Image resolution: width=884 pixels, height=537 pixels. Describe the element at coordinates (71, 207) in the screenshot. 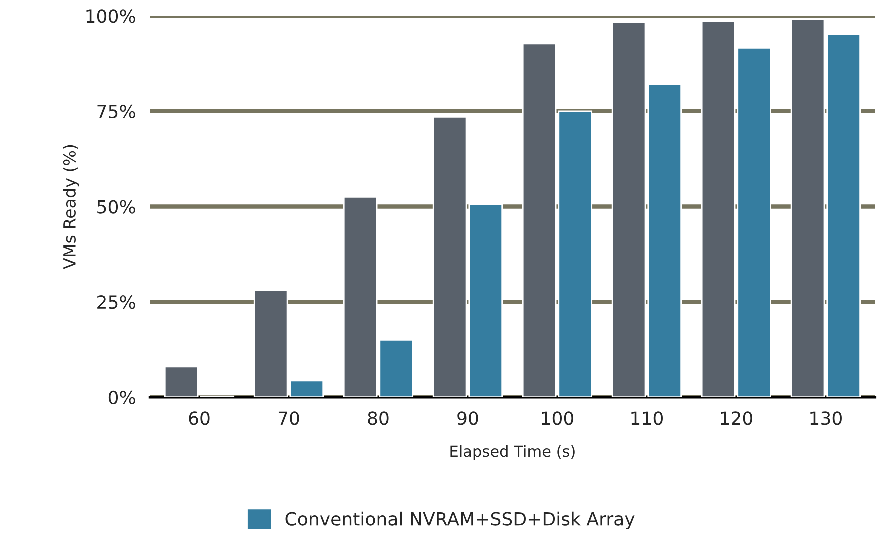

I see `y-axis-title: VMs Ready (%)` at that location.